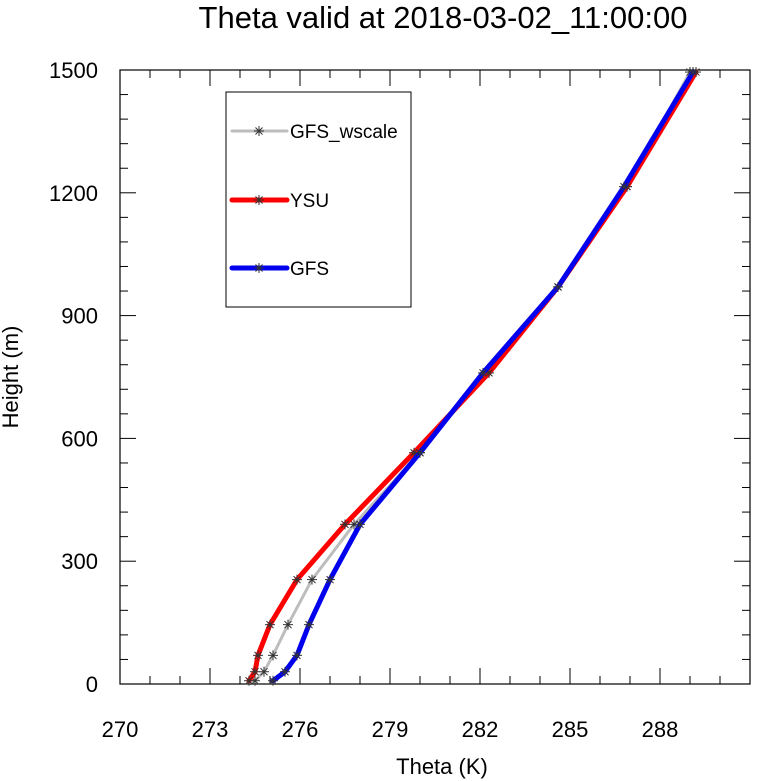 The height and width of the screenshot is (781, 766). What do you see at coordinates (309, 269) in the screenshot?
I see `legend-label: GFS` at bounding box center [309, 269].